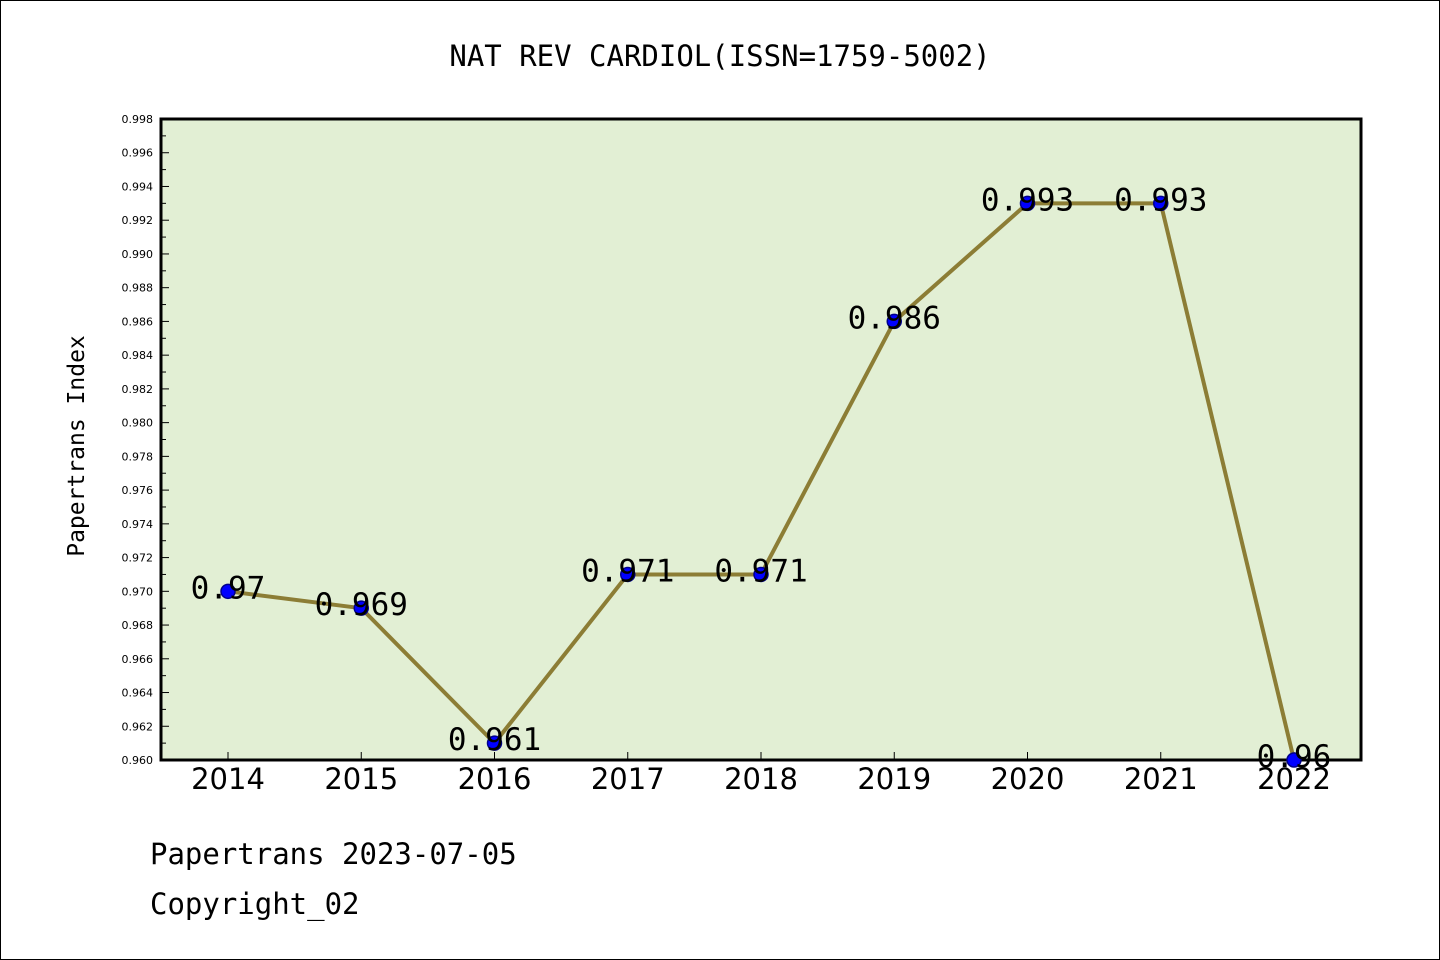 The height and width of the screenshot is (960, 1440). I want to click on x-tick-label: 2014, so click(228, 779).